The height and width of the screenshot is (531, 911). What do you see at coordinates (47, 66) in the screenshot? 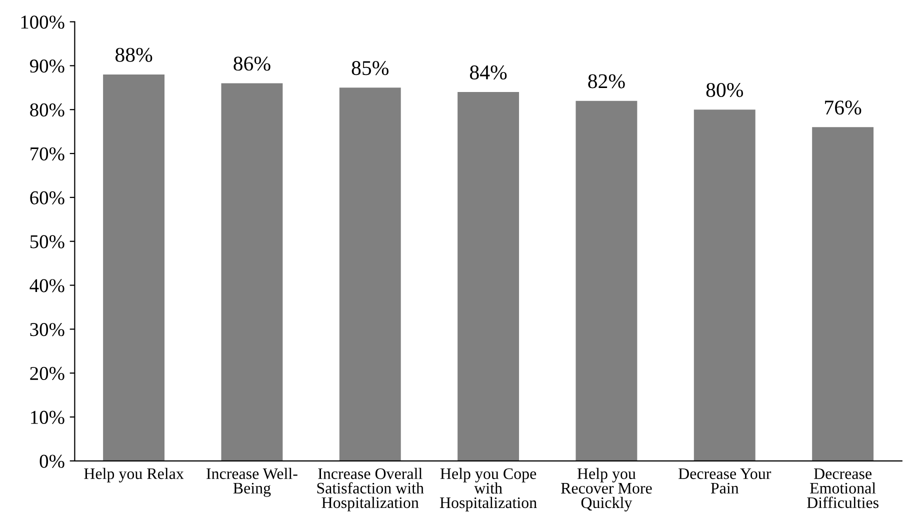
I see `y-tick-label: 90%` at bounding box center [47, 66].